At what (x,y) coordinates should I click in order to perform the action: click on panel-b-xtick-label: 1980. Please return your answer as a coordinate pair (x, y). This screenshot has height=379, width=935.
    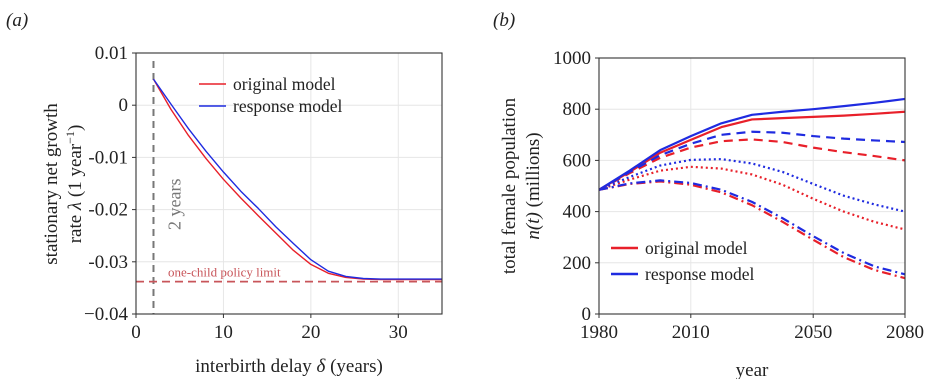
    Looking at the image, I should click on (599, 332).